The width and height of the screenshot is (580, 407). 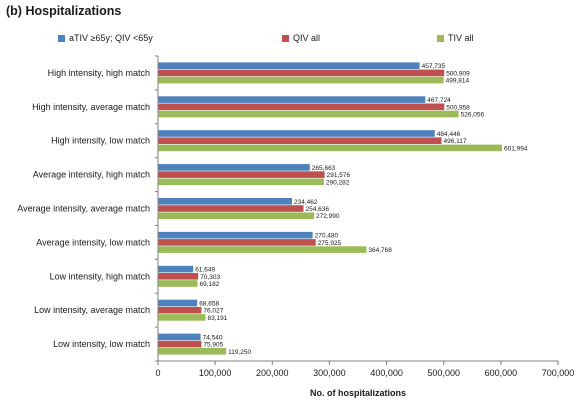 I want to click on data-label: 364,768, so click(x=380, y=250).